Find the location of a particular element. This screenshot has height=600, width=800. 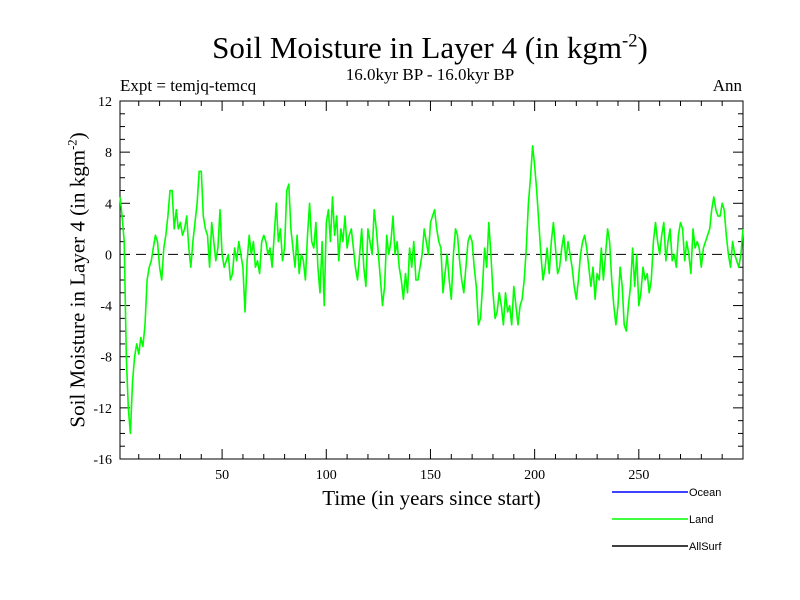

chart-title: Soil Moisture in Layer 4 (in kgm-2) is located at coordinates (400, 48).